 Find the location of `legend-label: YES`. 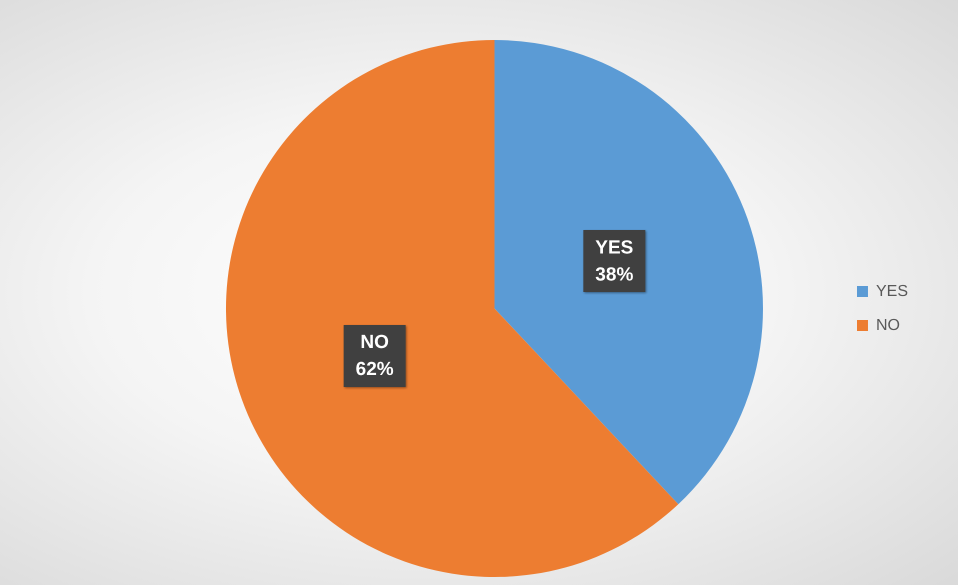

legend-label: YES is located at coordinates (892, 291).